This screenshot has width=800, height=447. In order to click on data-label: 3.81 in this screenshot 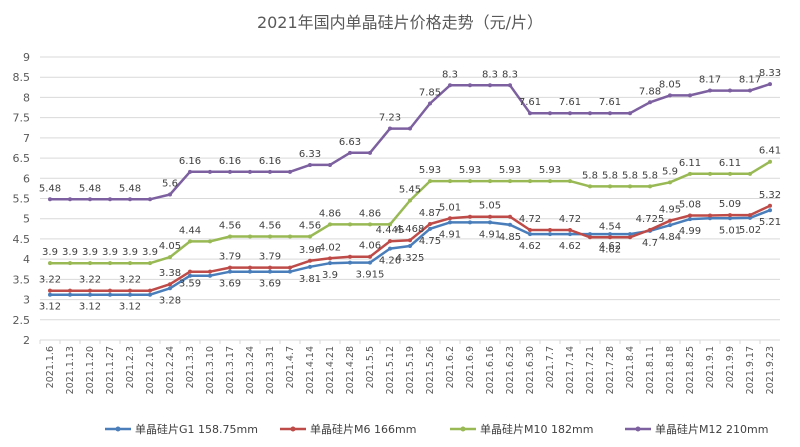, I will do `click(310, 279)`.